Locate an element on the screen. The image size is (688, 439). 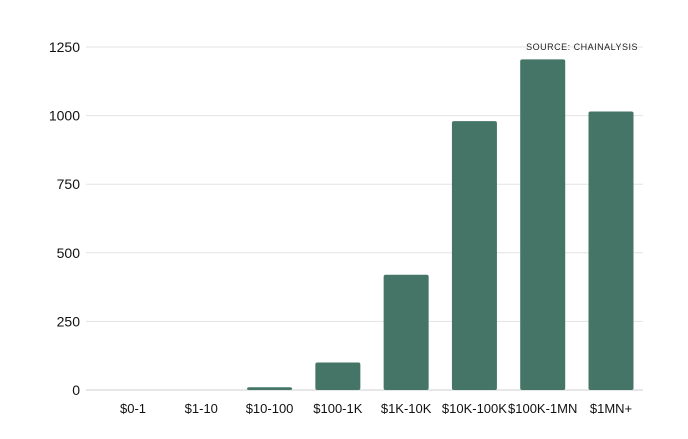
x-tick-label: $0-1 is located at coordinates (133, 408).